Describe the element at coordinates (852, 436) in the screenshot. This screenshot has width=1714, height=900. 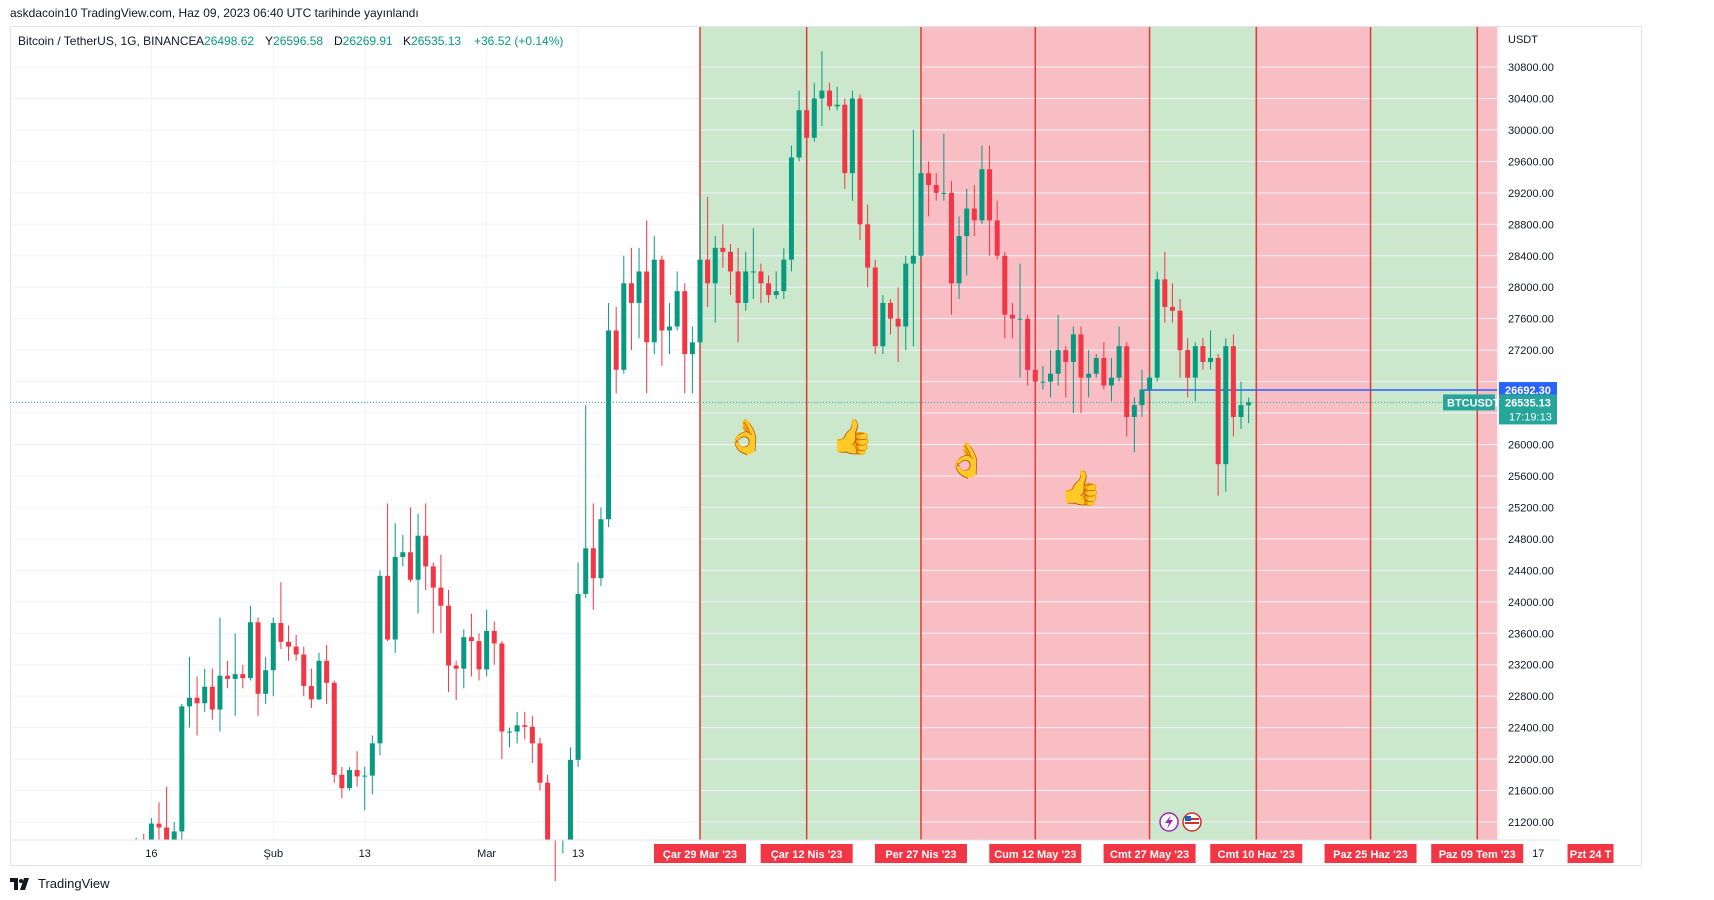
I see `emoji-annotation-2: 👍` at that location.